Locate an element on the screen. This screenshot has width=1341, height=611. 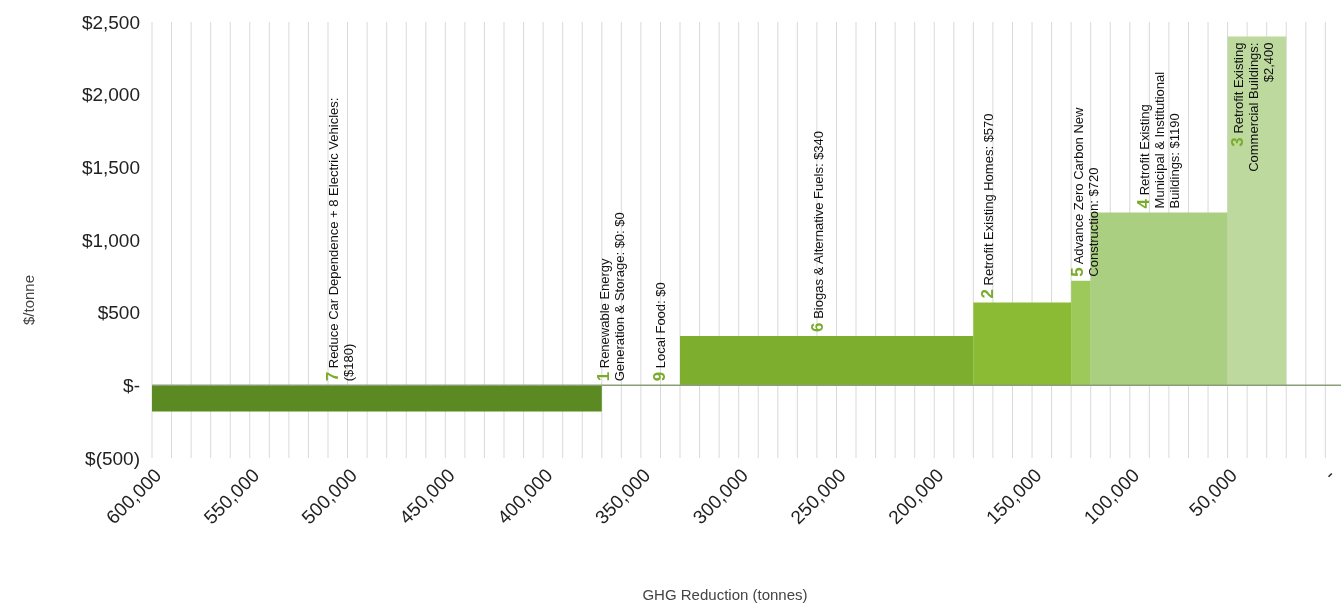
y-tick-label: $1,000 is located at coordinates (110, 240).